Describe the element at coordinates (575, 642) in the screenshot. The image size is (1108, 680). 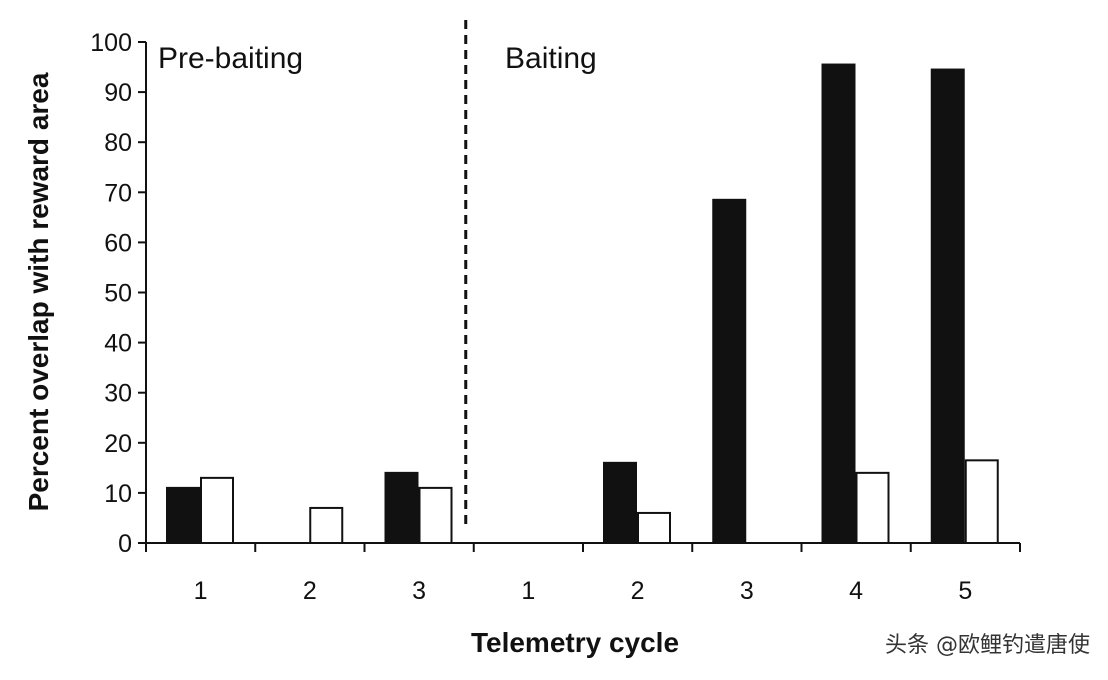
I see `x-axis-title: Telemetry cycle` at that location.